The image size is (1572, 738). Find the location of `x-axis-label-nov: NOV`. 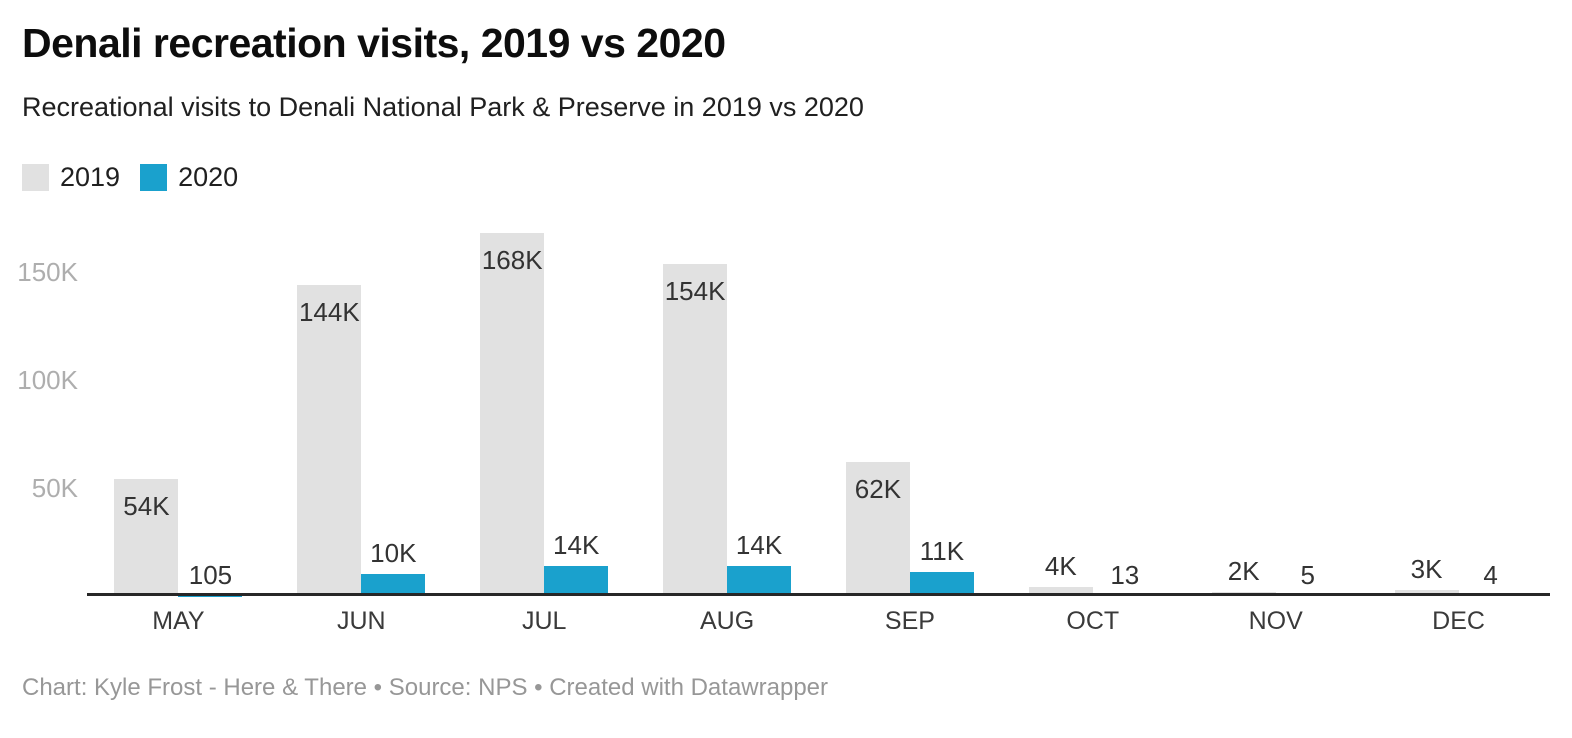

x-axis-label-nov: NOV is located at coordinates (1275, 621).